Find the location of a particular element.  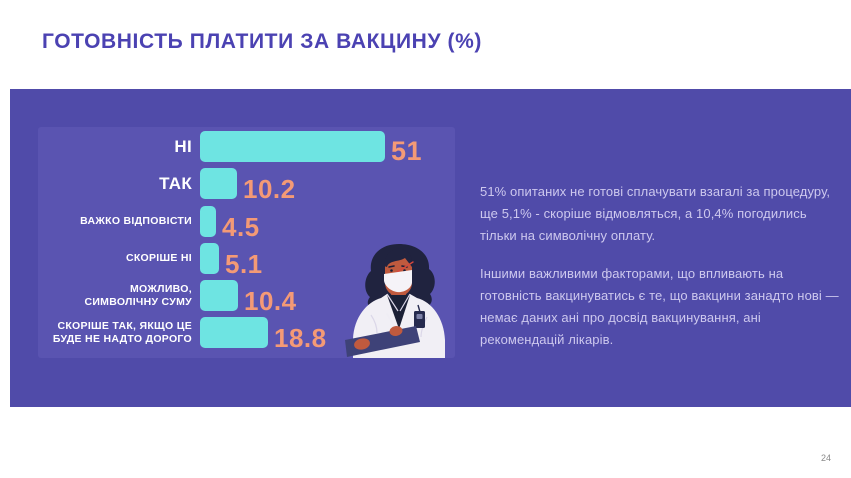

bar-value: 10.4 is located at coordinates (270, 301).